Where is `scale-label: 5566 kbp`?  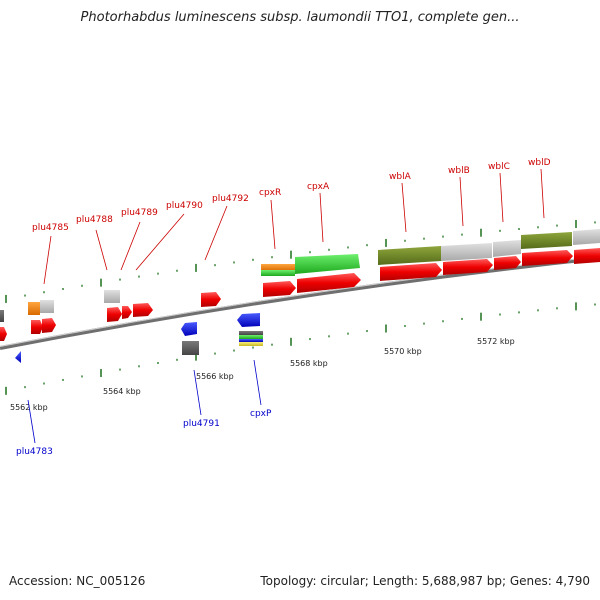
scale-label: 5566 kbp is located at coordinates (215, 376).